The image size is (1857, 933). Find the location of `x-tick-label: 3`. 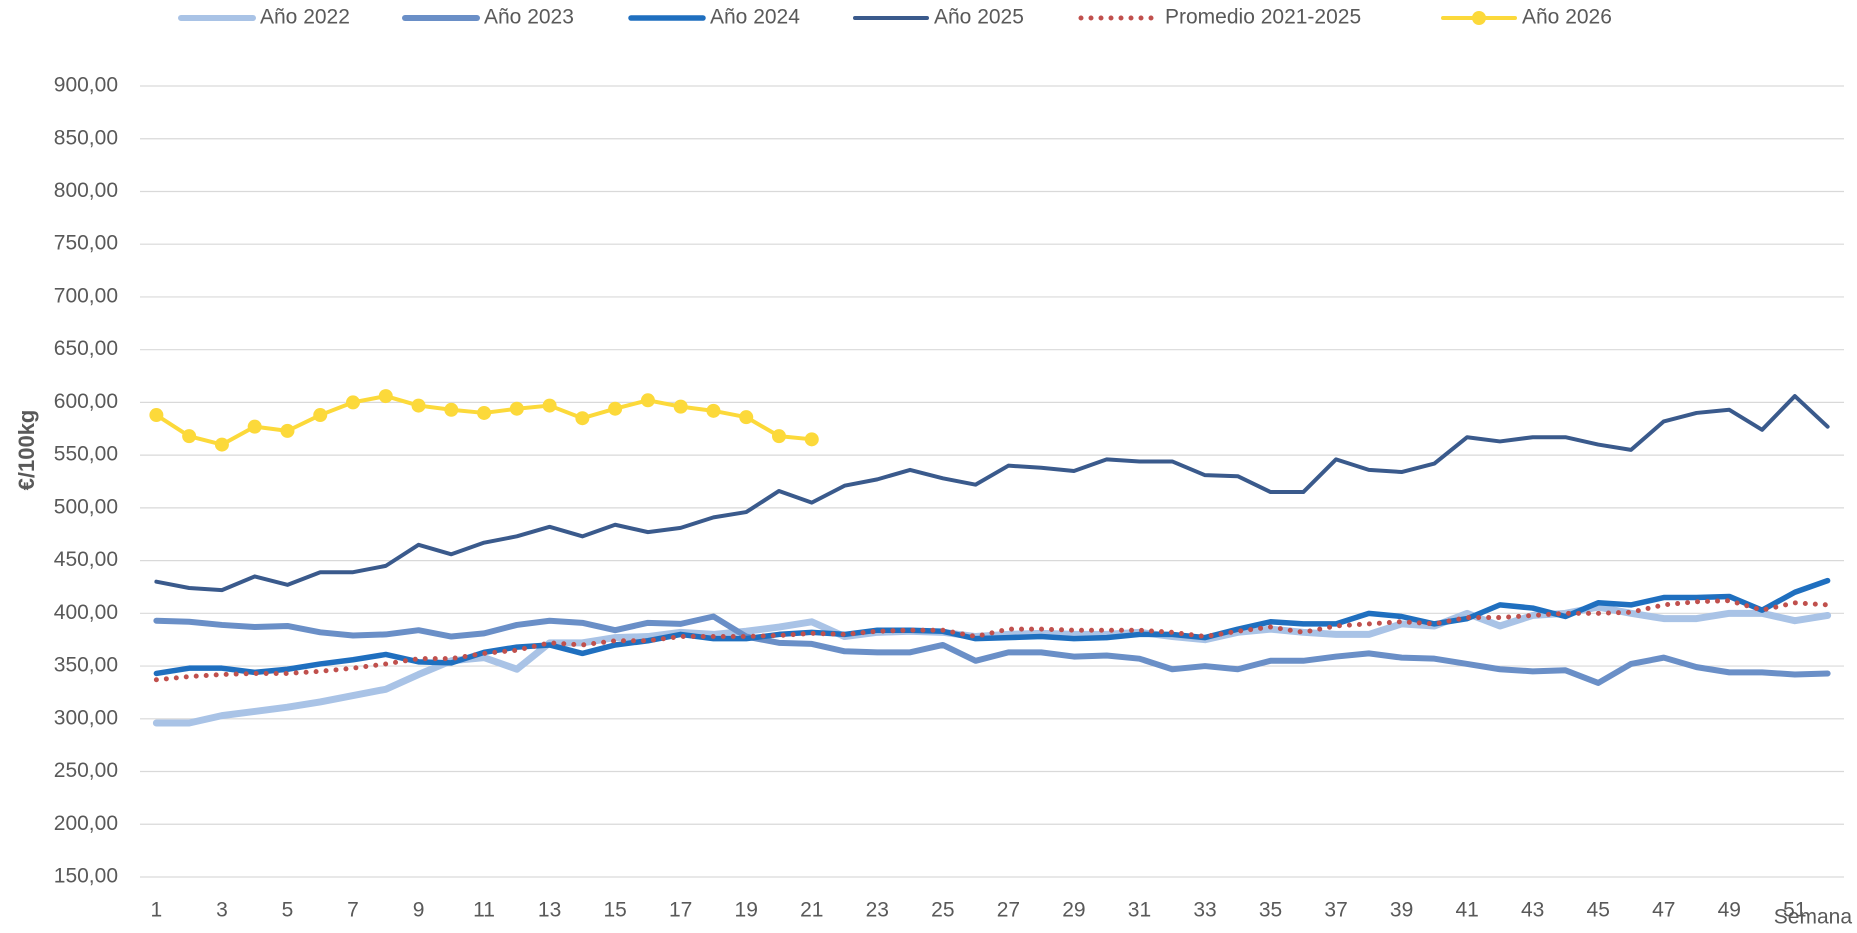

x-tick-label: 3 is located at coordinates (222, 910).